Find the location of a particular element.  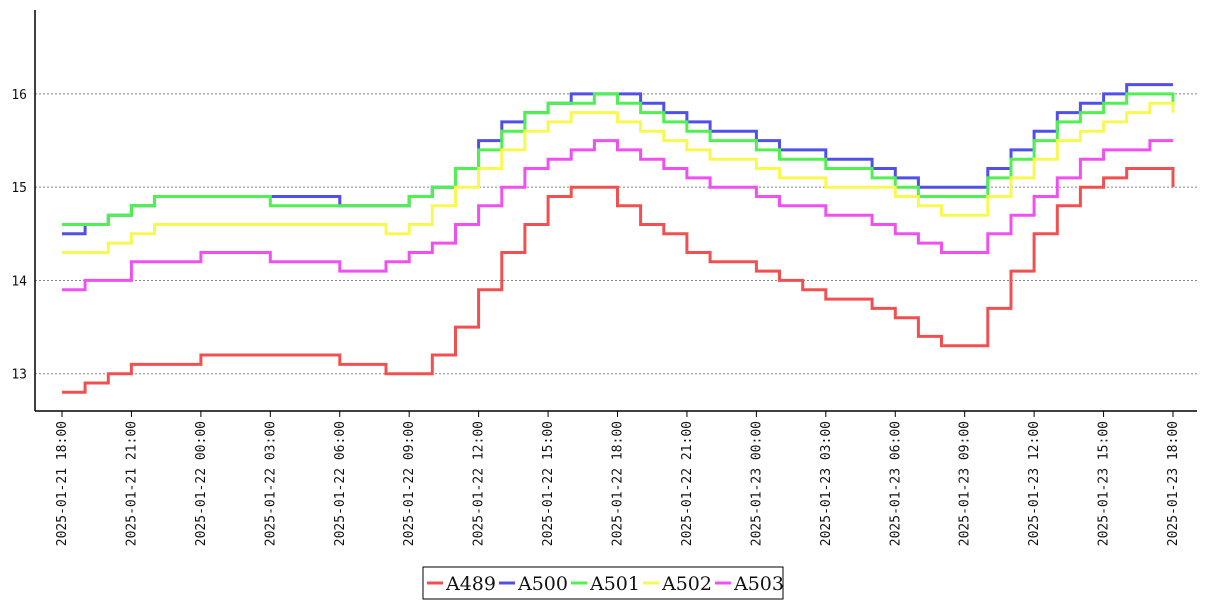

x-tick-label: 2025-01-22 15:00 is located at coordinates (548, 483).